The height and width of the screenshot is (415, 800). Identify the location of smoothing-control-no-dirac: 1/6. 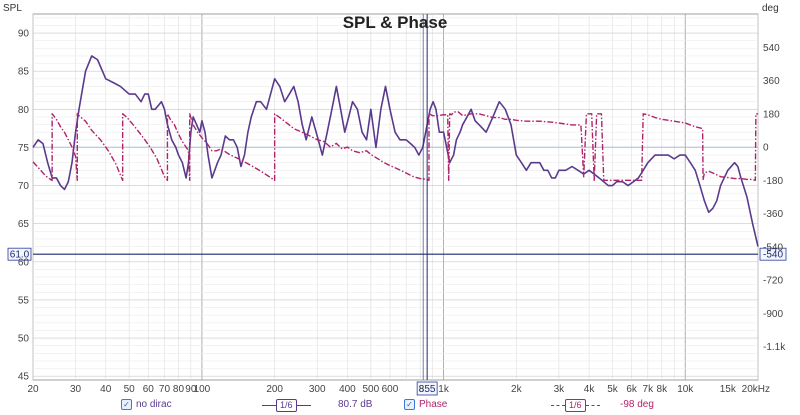
(286, 405).